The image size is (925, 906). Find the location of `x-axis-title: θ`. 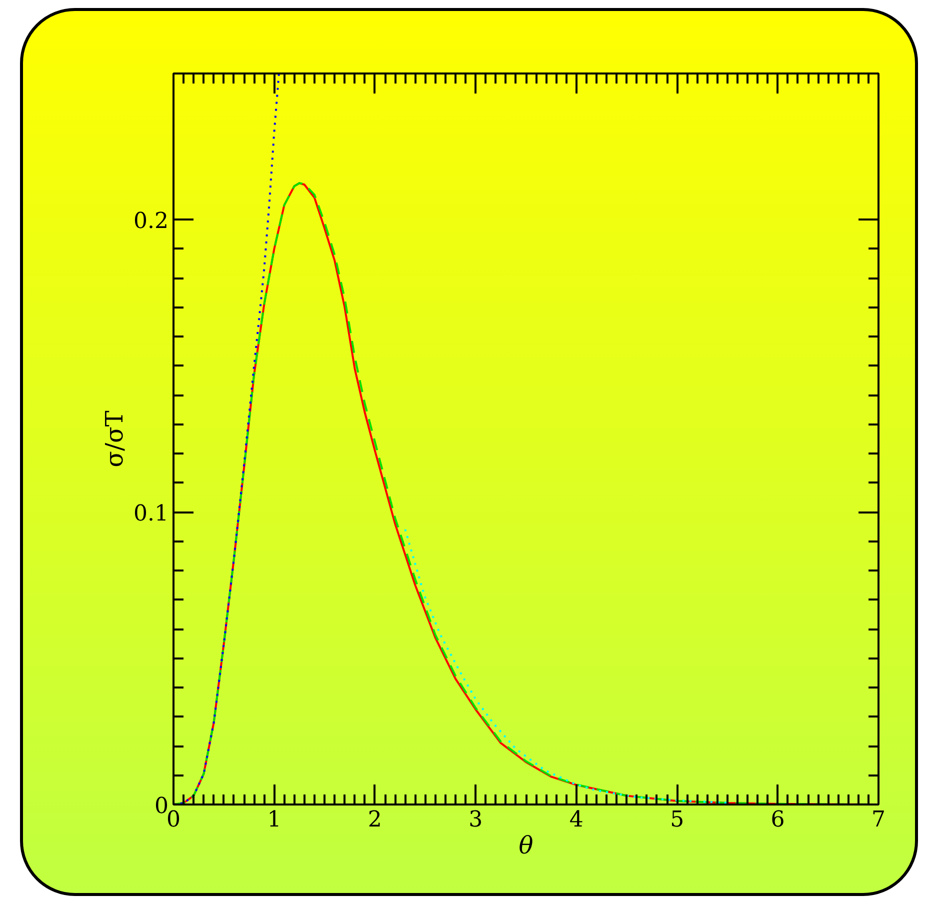

x-axis-title: θ is located at coordinates (526, 846).